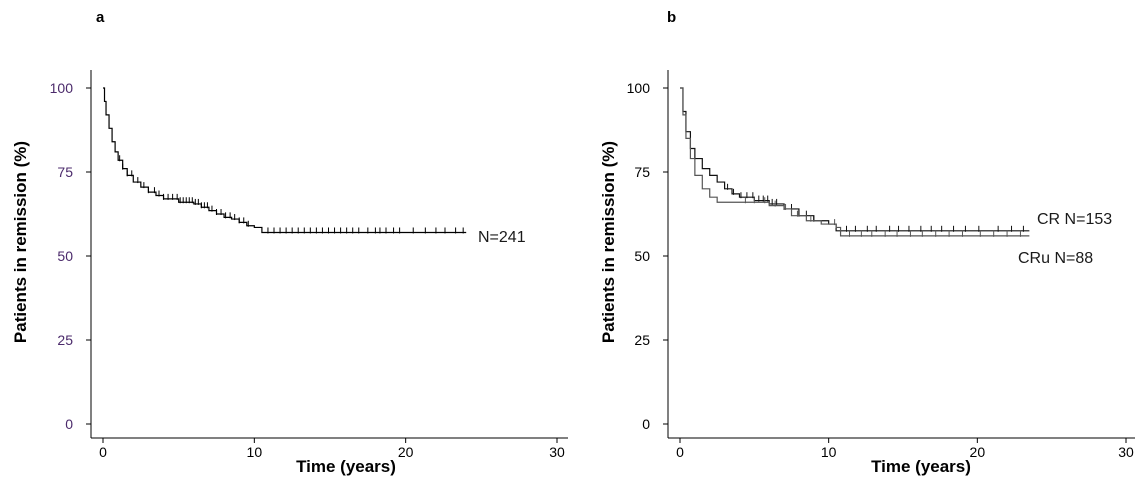 Image resolution: width=1141 pixels, height=485 pixels. What do you see at coordinates (65, 340) in the screenshot?
I see `panel-a-y-tick-label-25: 25` at bounding box center [65, 340].